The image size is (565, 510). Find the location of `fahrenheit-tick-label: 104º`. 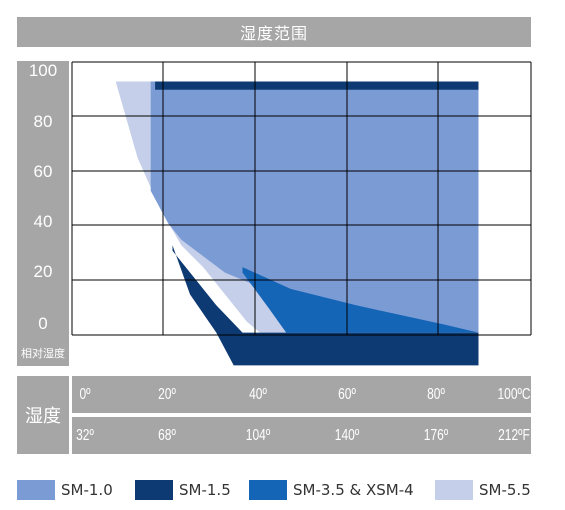

fahrenheit-tick-label: 104º is located at coordinates (258, 435).